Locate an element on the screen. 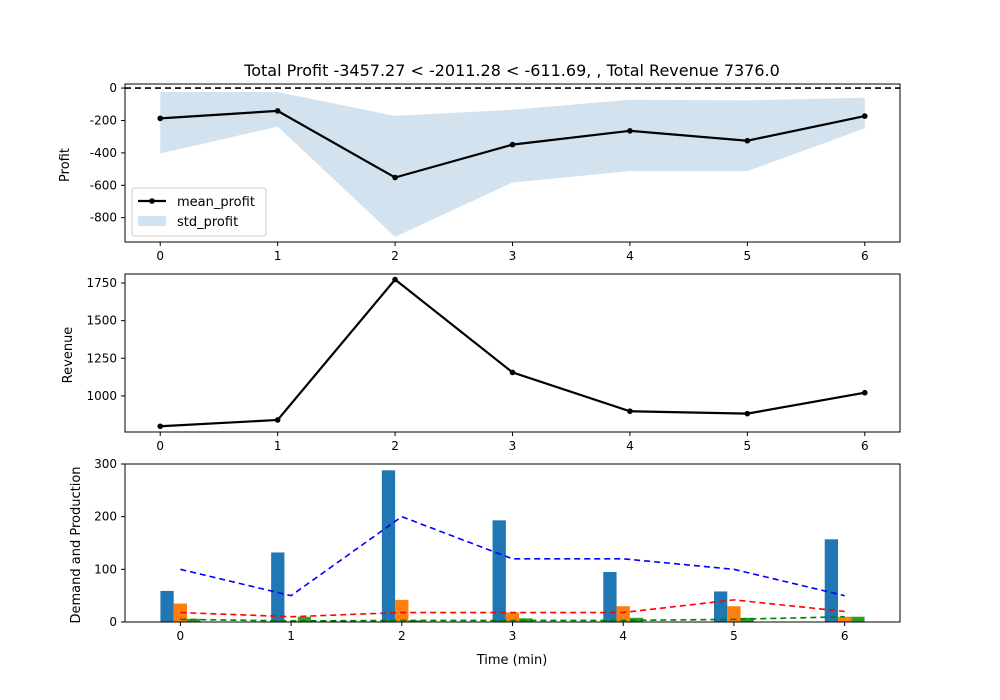  revenue-y-tick-label: 1750 is located at coordinates (101, 283).